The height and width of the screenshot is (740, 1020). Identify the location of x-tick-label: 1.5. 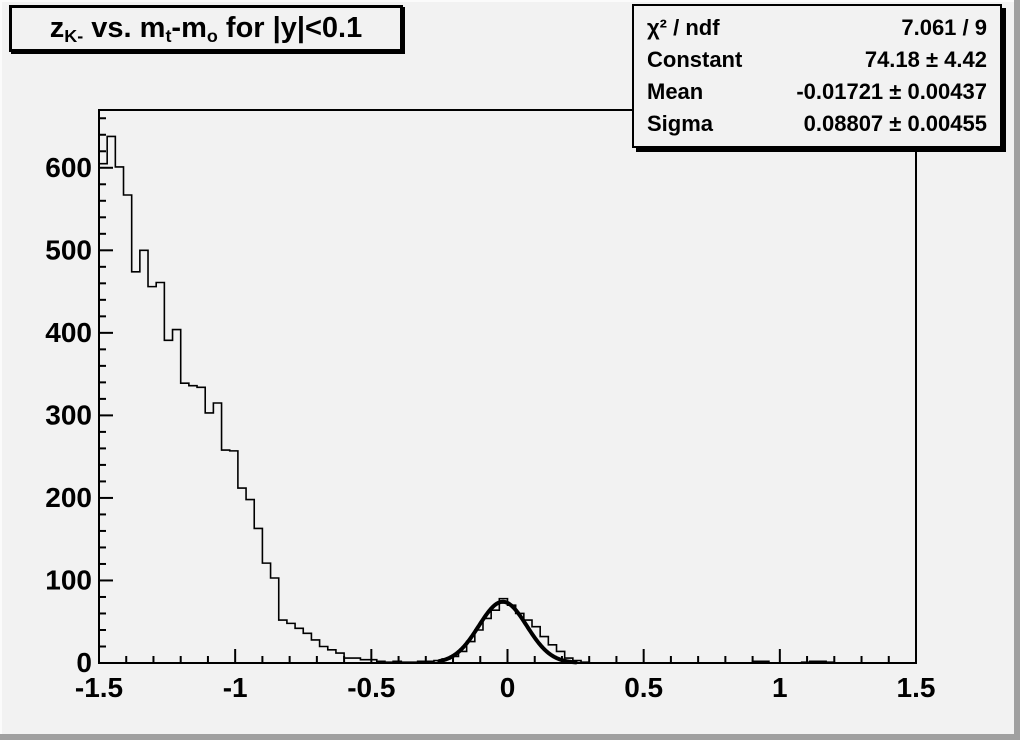
(916, 687).